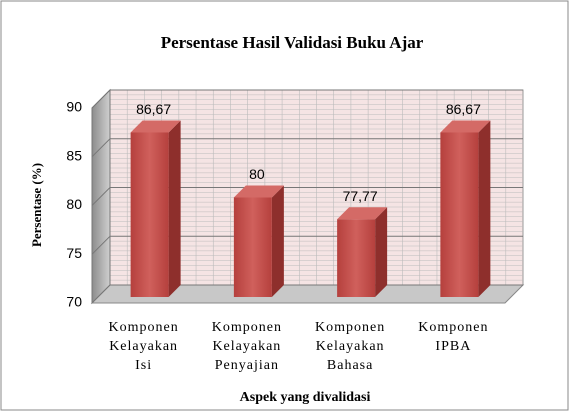  What do you see at coordinates (360, 196) in the screenshot?
I see `data-label: 77,77` at bounding box center [360, 196].